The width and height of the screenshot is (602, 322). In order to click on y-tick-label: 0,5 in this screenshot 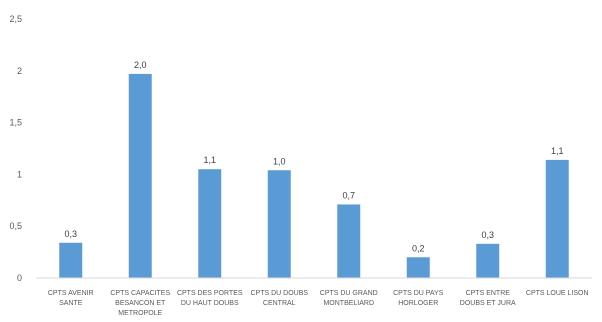, I will do `click(15, 226)`.